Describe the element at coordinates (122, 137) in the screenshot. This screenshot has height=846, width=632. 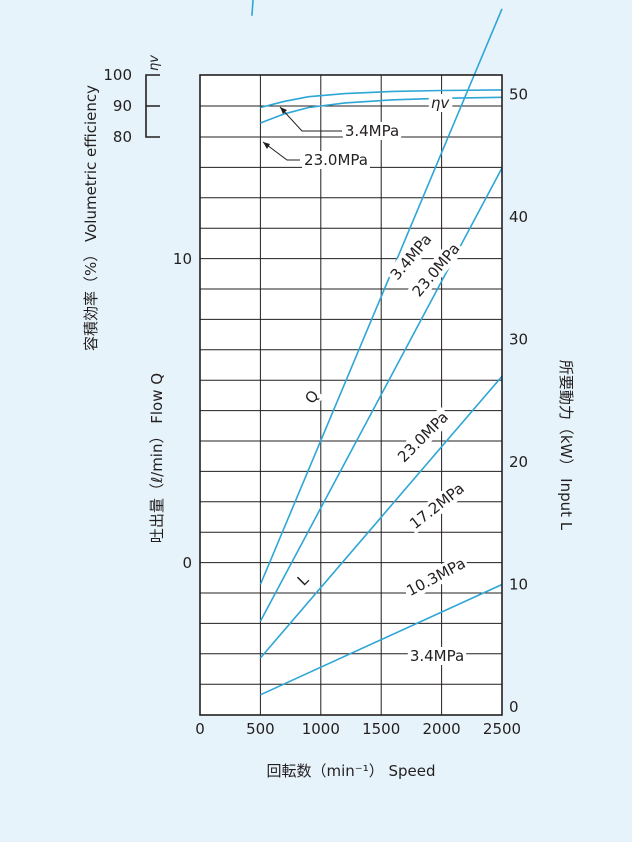
I see `efficiency-tick-label: 80` at that location.